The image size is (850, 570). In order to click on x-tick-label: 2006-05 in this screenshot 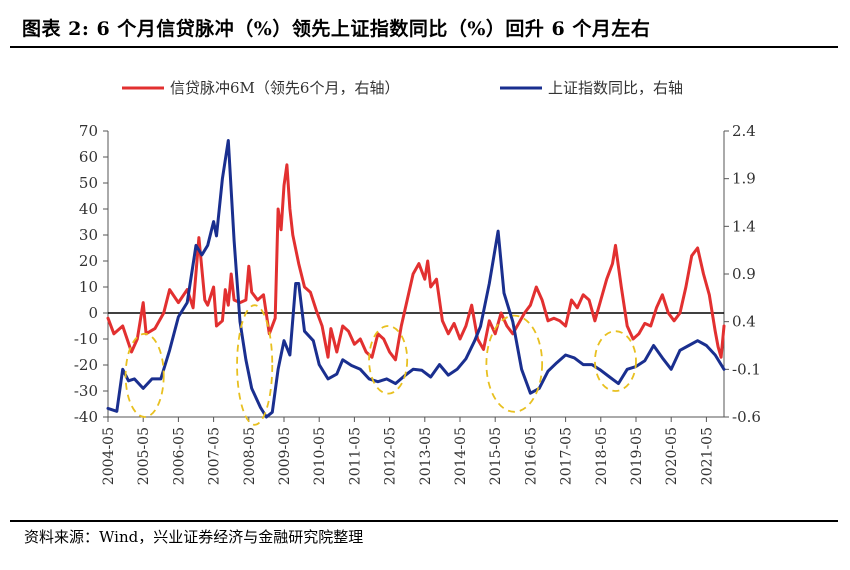, I will do `click(179, 456)`.